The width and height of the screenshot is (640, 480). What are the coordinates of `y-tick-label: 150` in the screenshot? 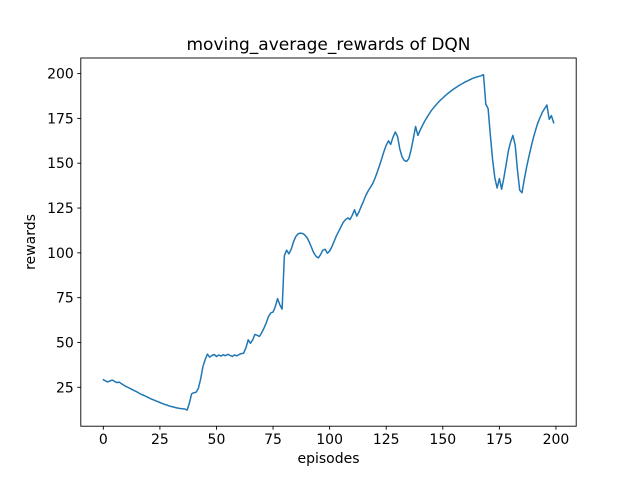 It's located at (60, 164).